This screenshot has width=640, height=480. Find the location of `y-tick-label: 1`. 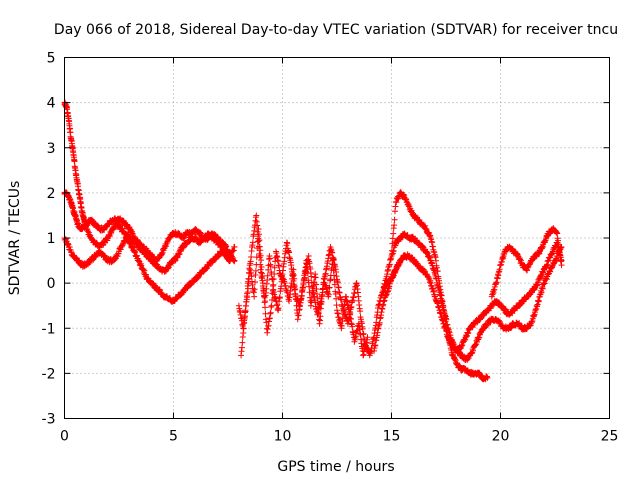

y-tick-label: 1 is located at coordinates (51, 239).